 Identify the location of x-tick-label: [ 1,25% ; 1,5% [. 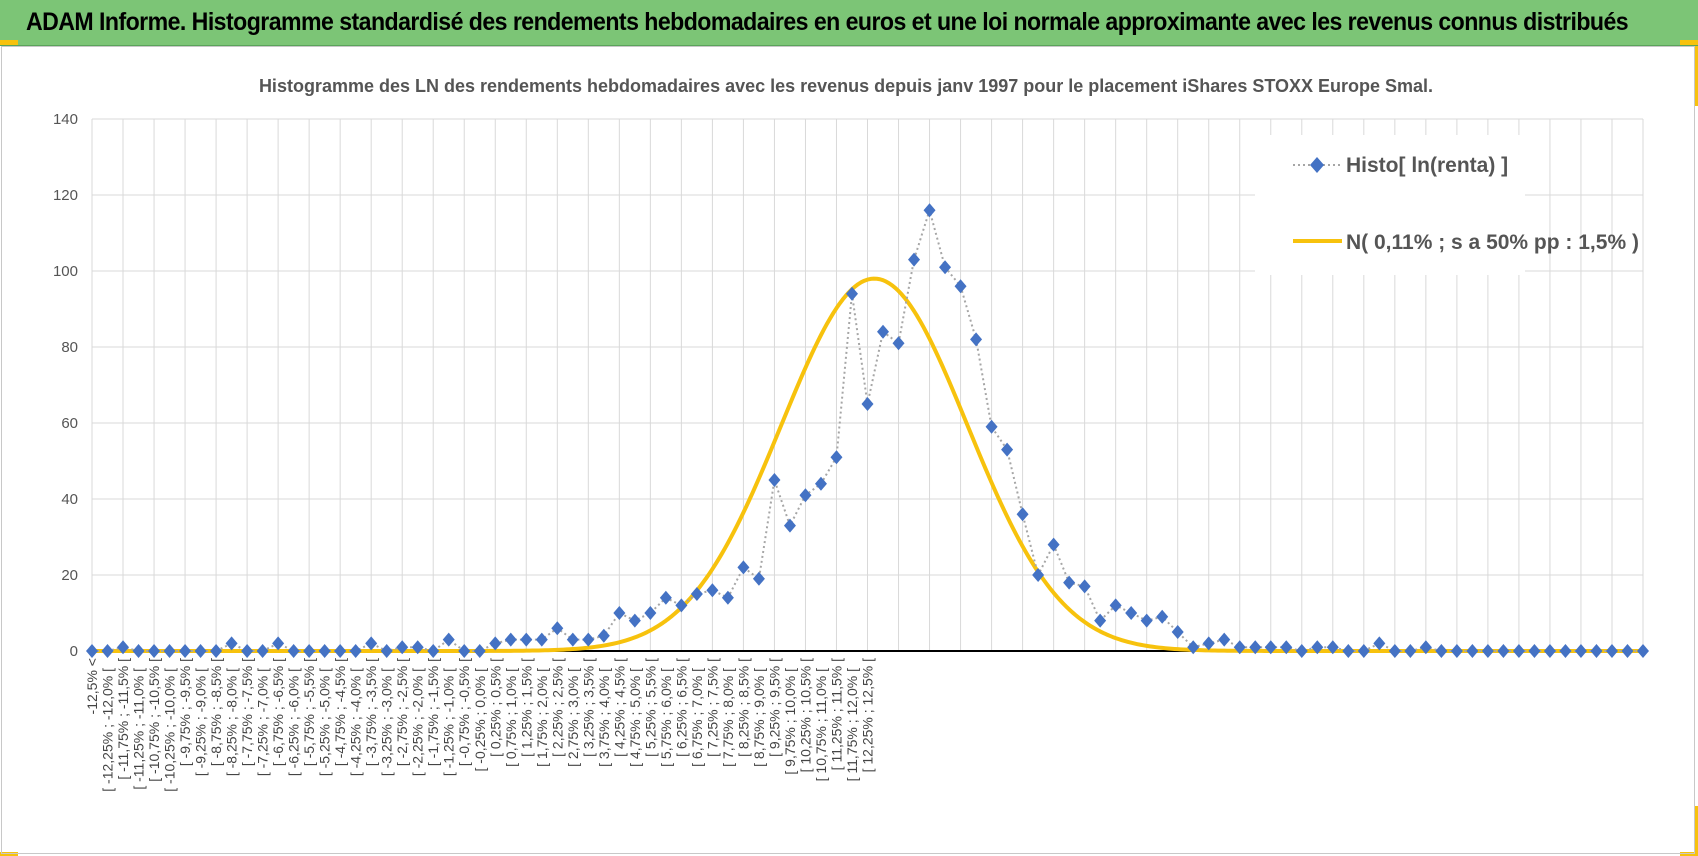
(526, 707).